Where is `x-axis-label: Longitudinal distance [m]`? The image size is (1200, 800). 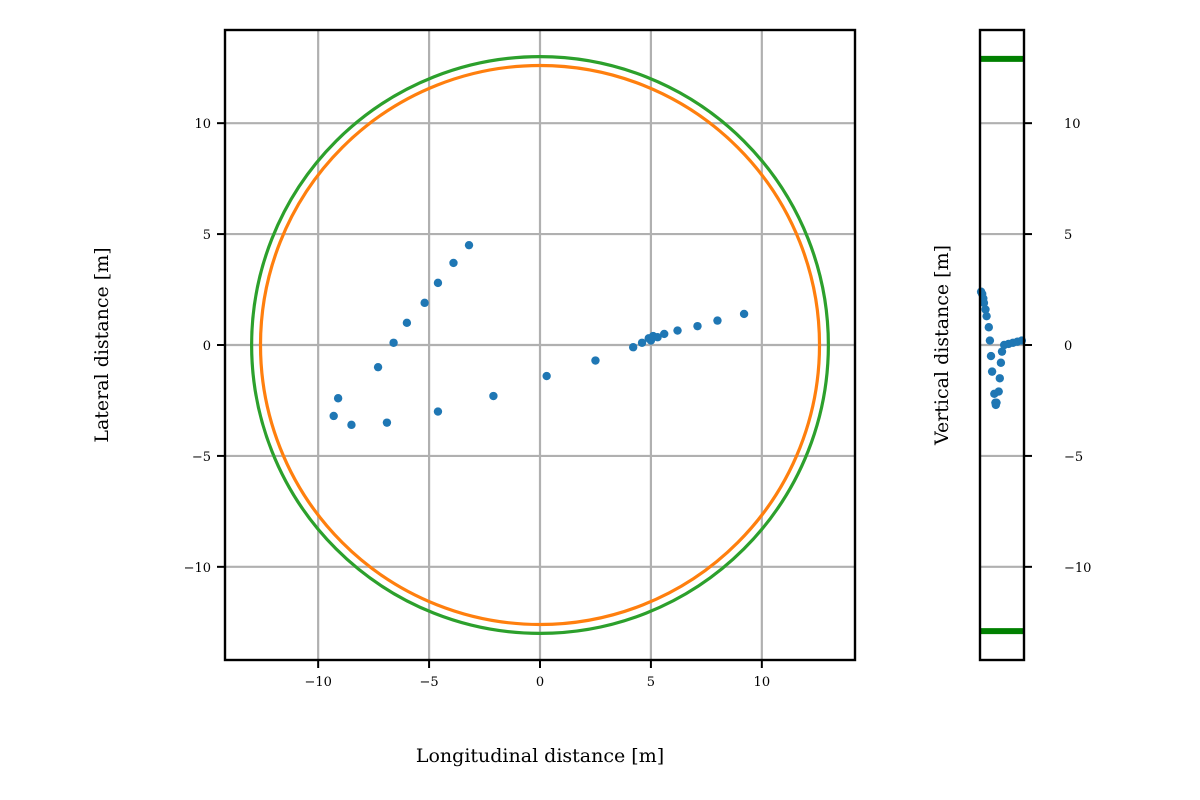
x-axis-label: Longitudinal distance [m] is located at coordinates (540, 756).